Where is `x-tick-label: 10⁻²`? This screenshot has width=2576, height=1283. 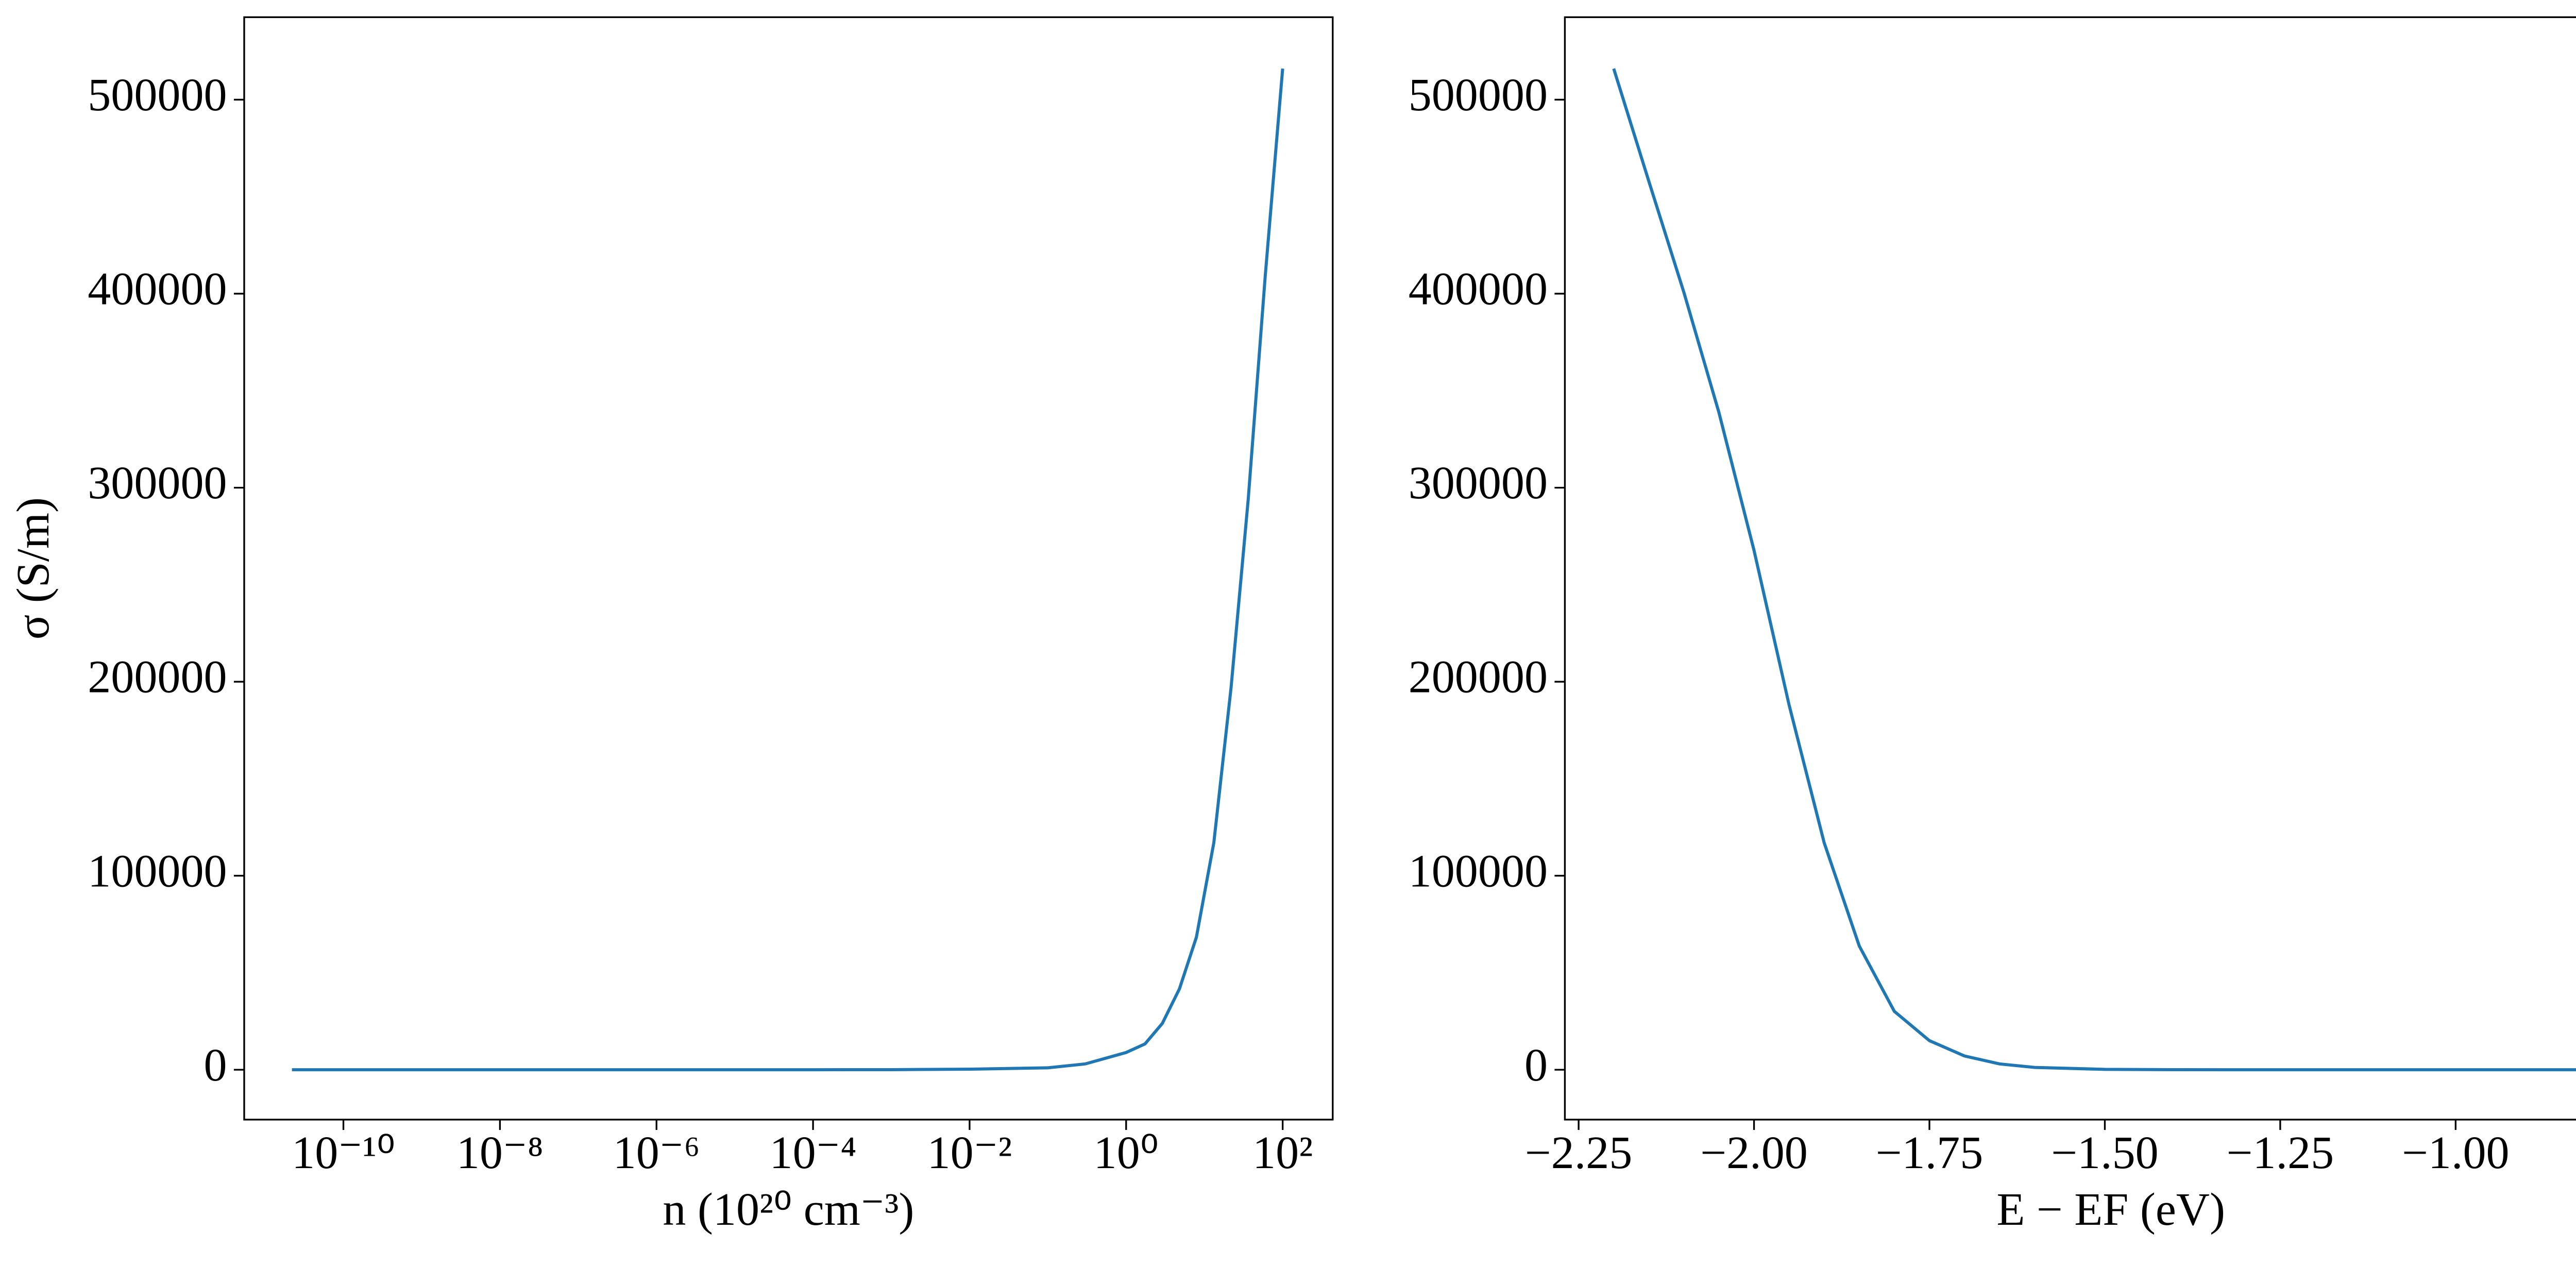 x-tick-label: 10⁻² is located at coordinates (969, 1152).